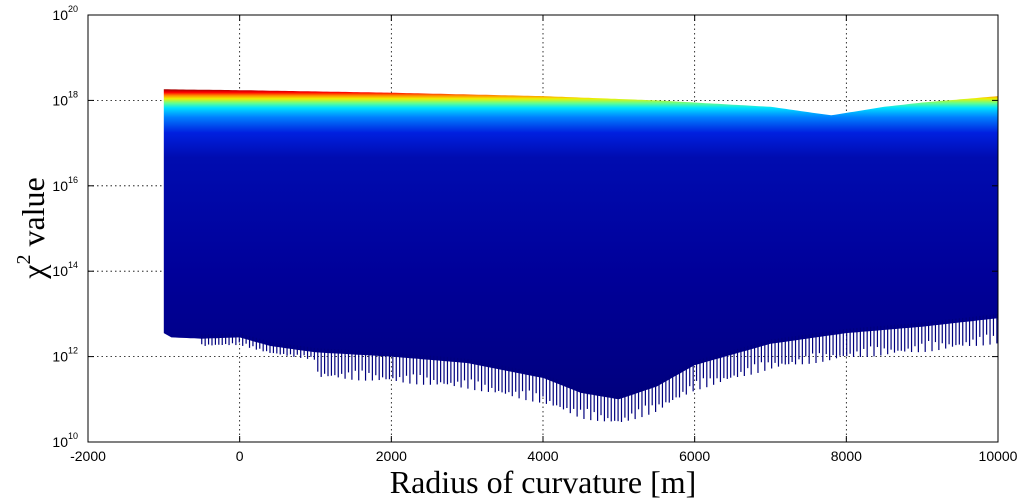 The image size is (1023, 503). Describe the element at coordinates (65, 184) in the screenshot. I see `y-tick-label: 1016` at that location.